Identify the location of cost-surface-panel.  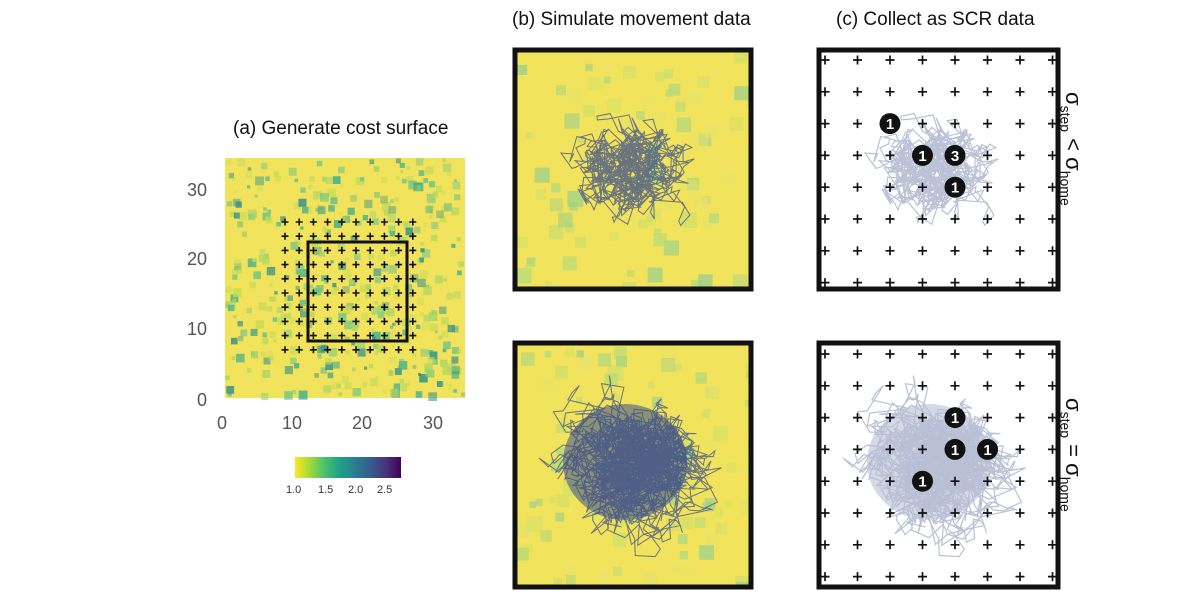
(345, 279).